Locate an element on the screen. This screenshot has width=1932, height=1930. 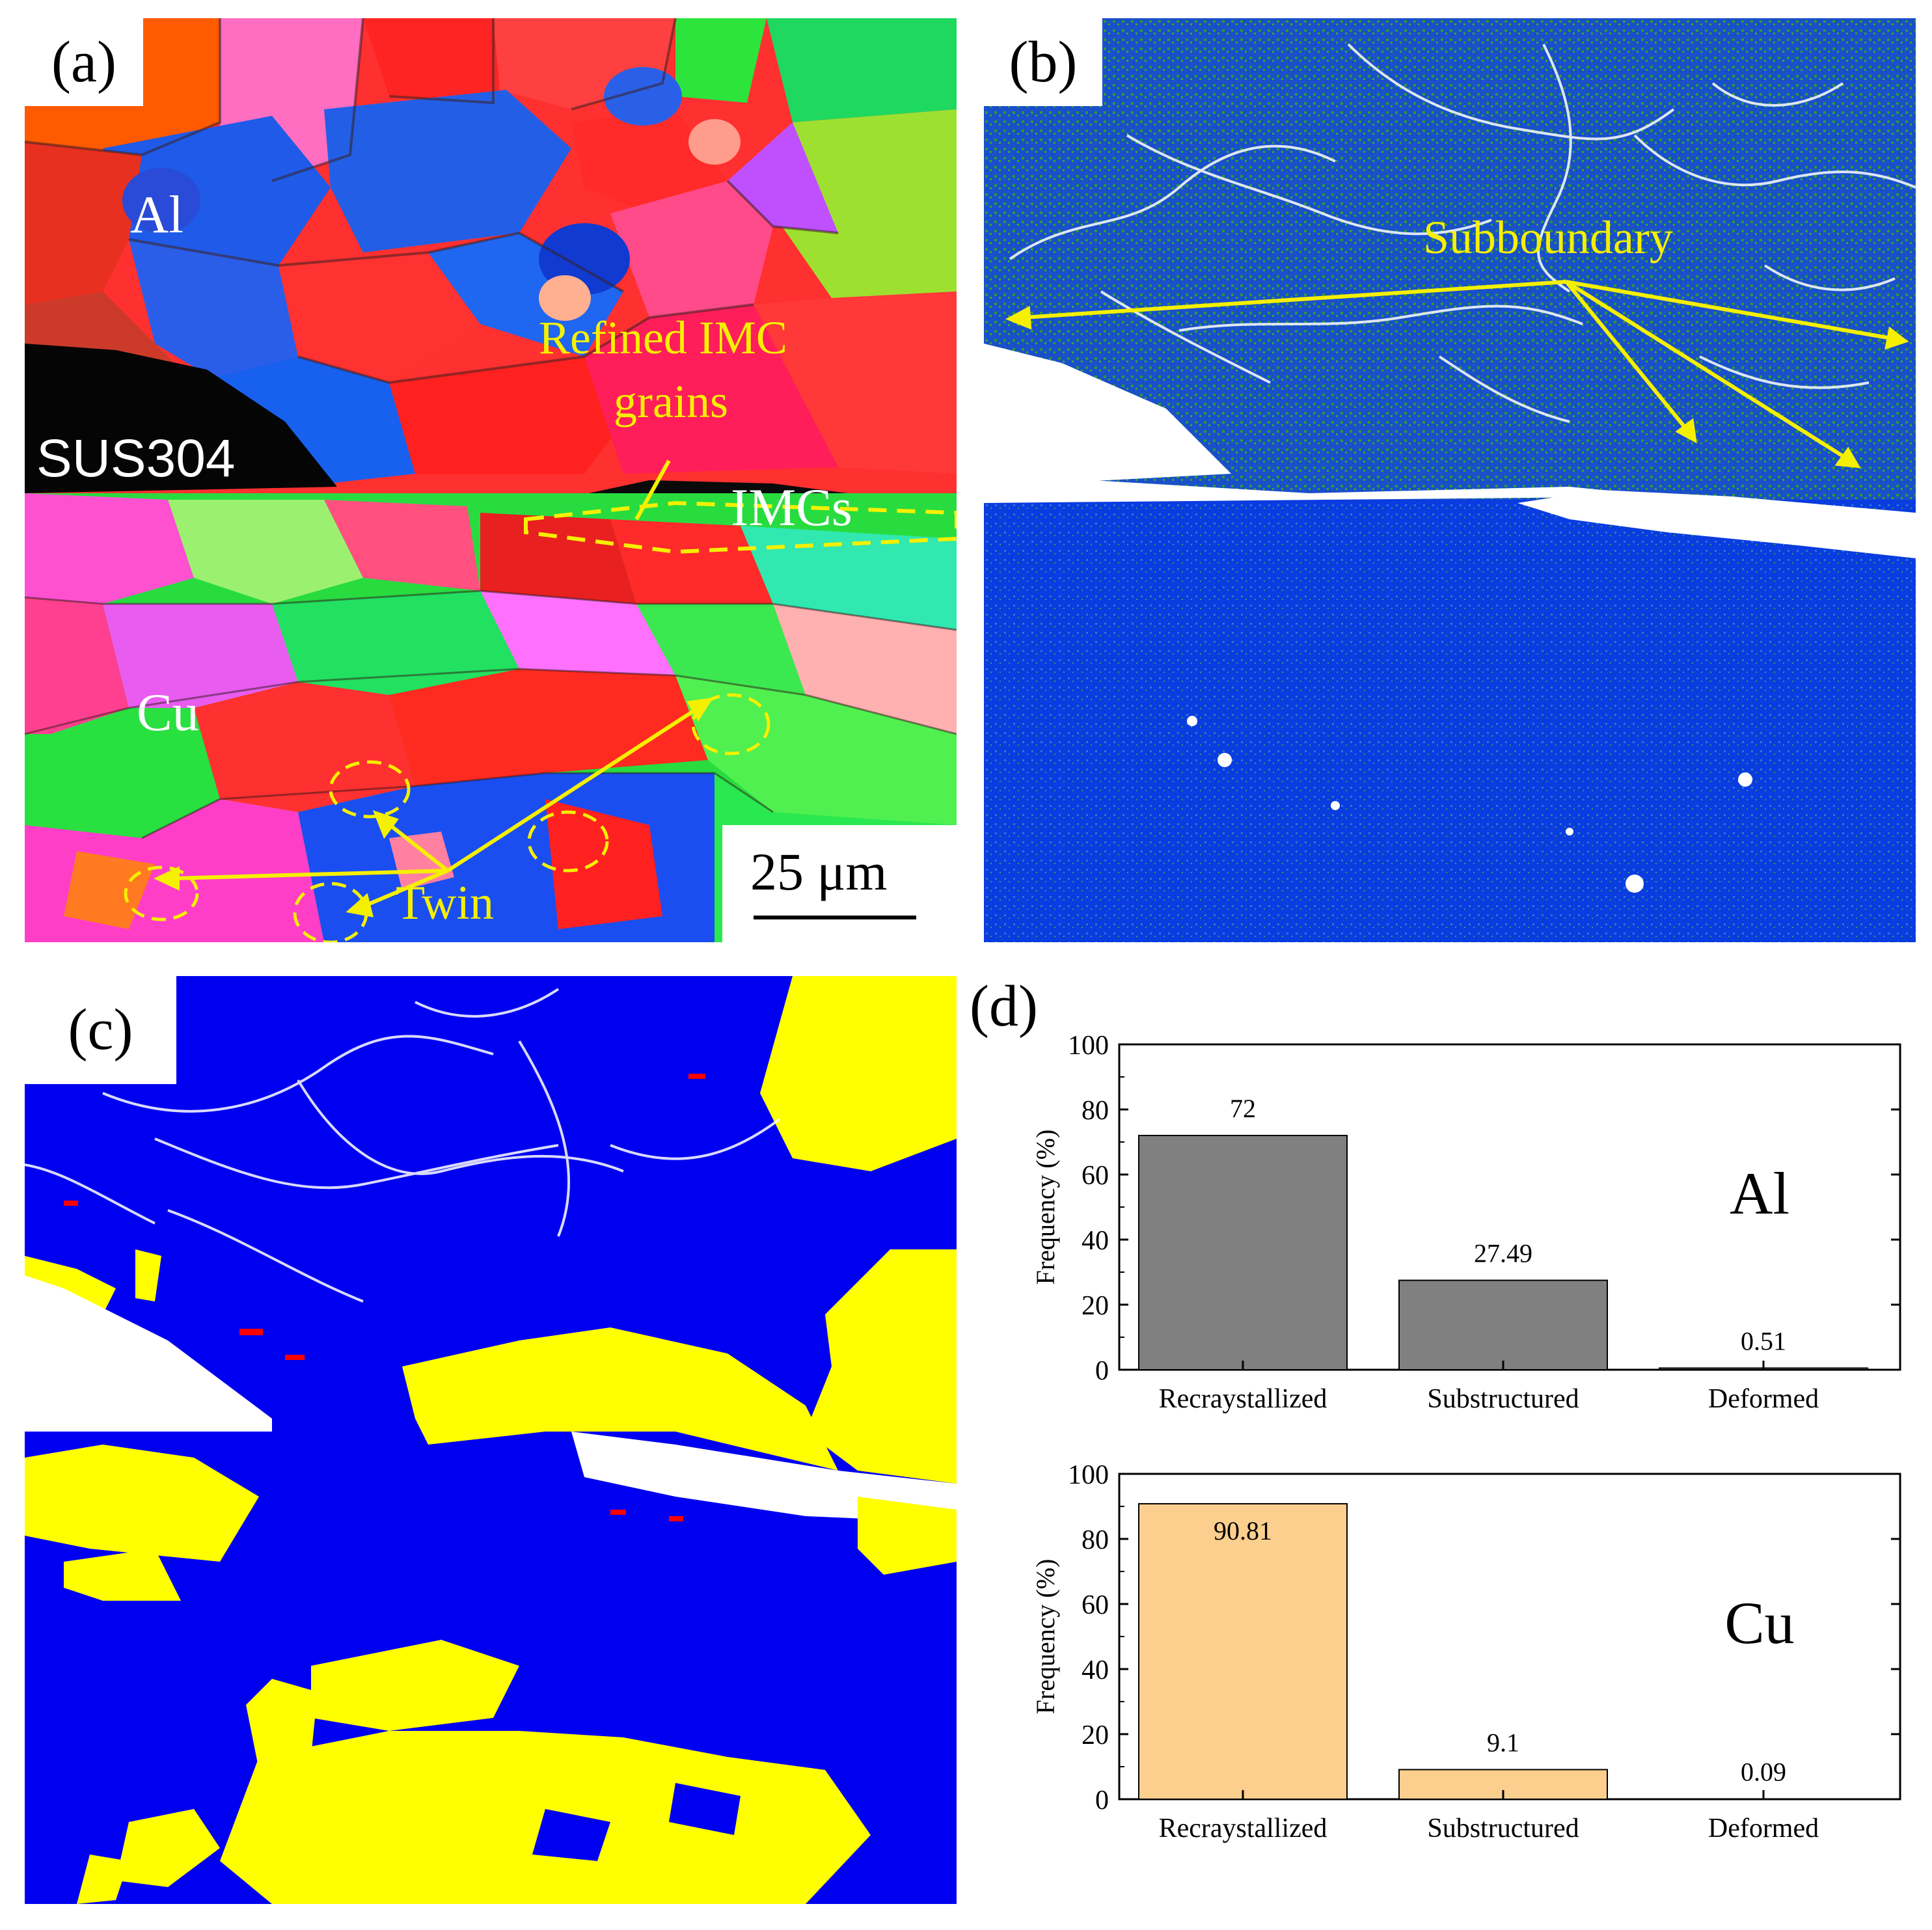
metal-annotation-cu: Cu is located at coordinates (1759, 1623).